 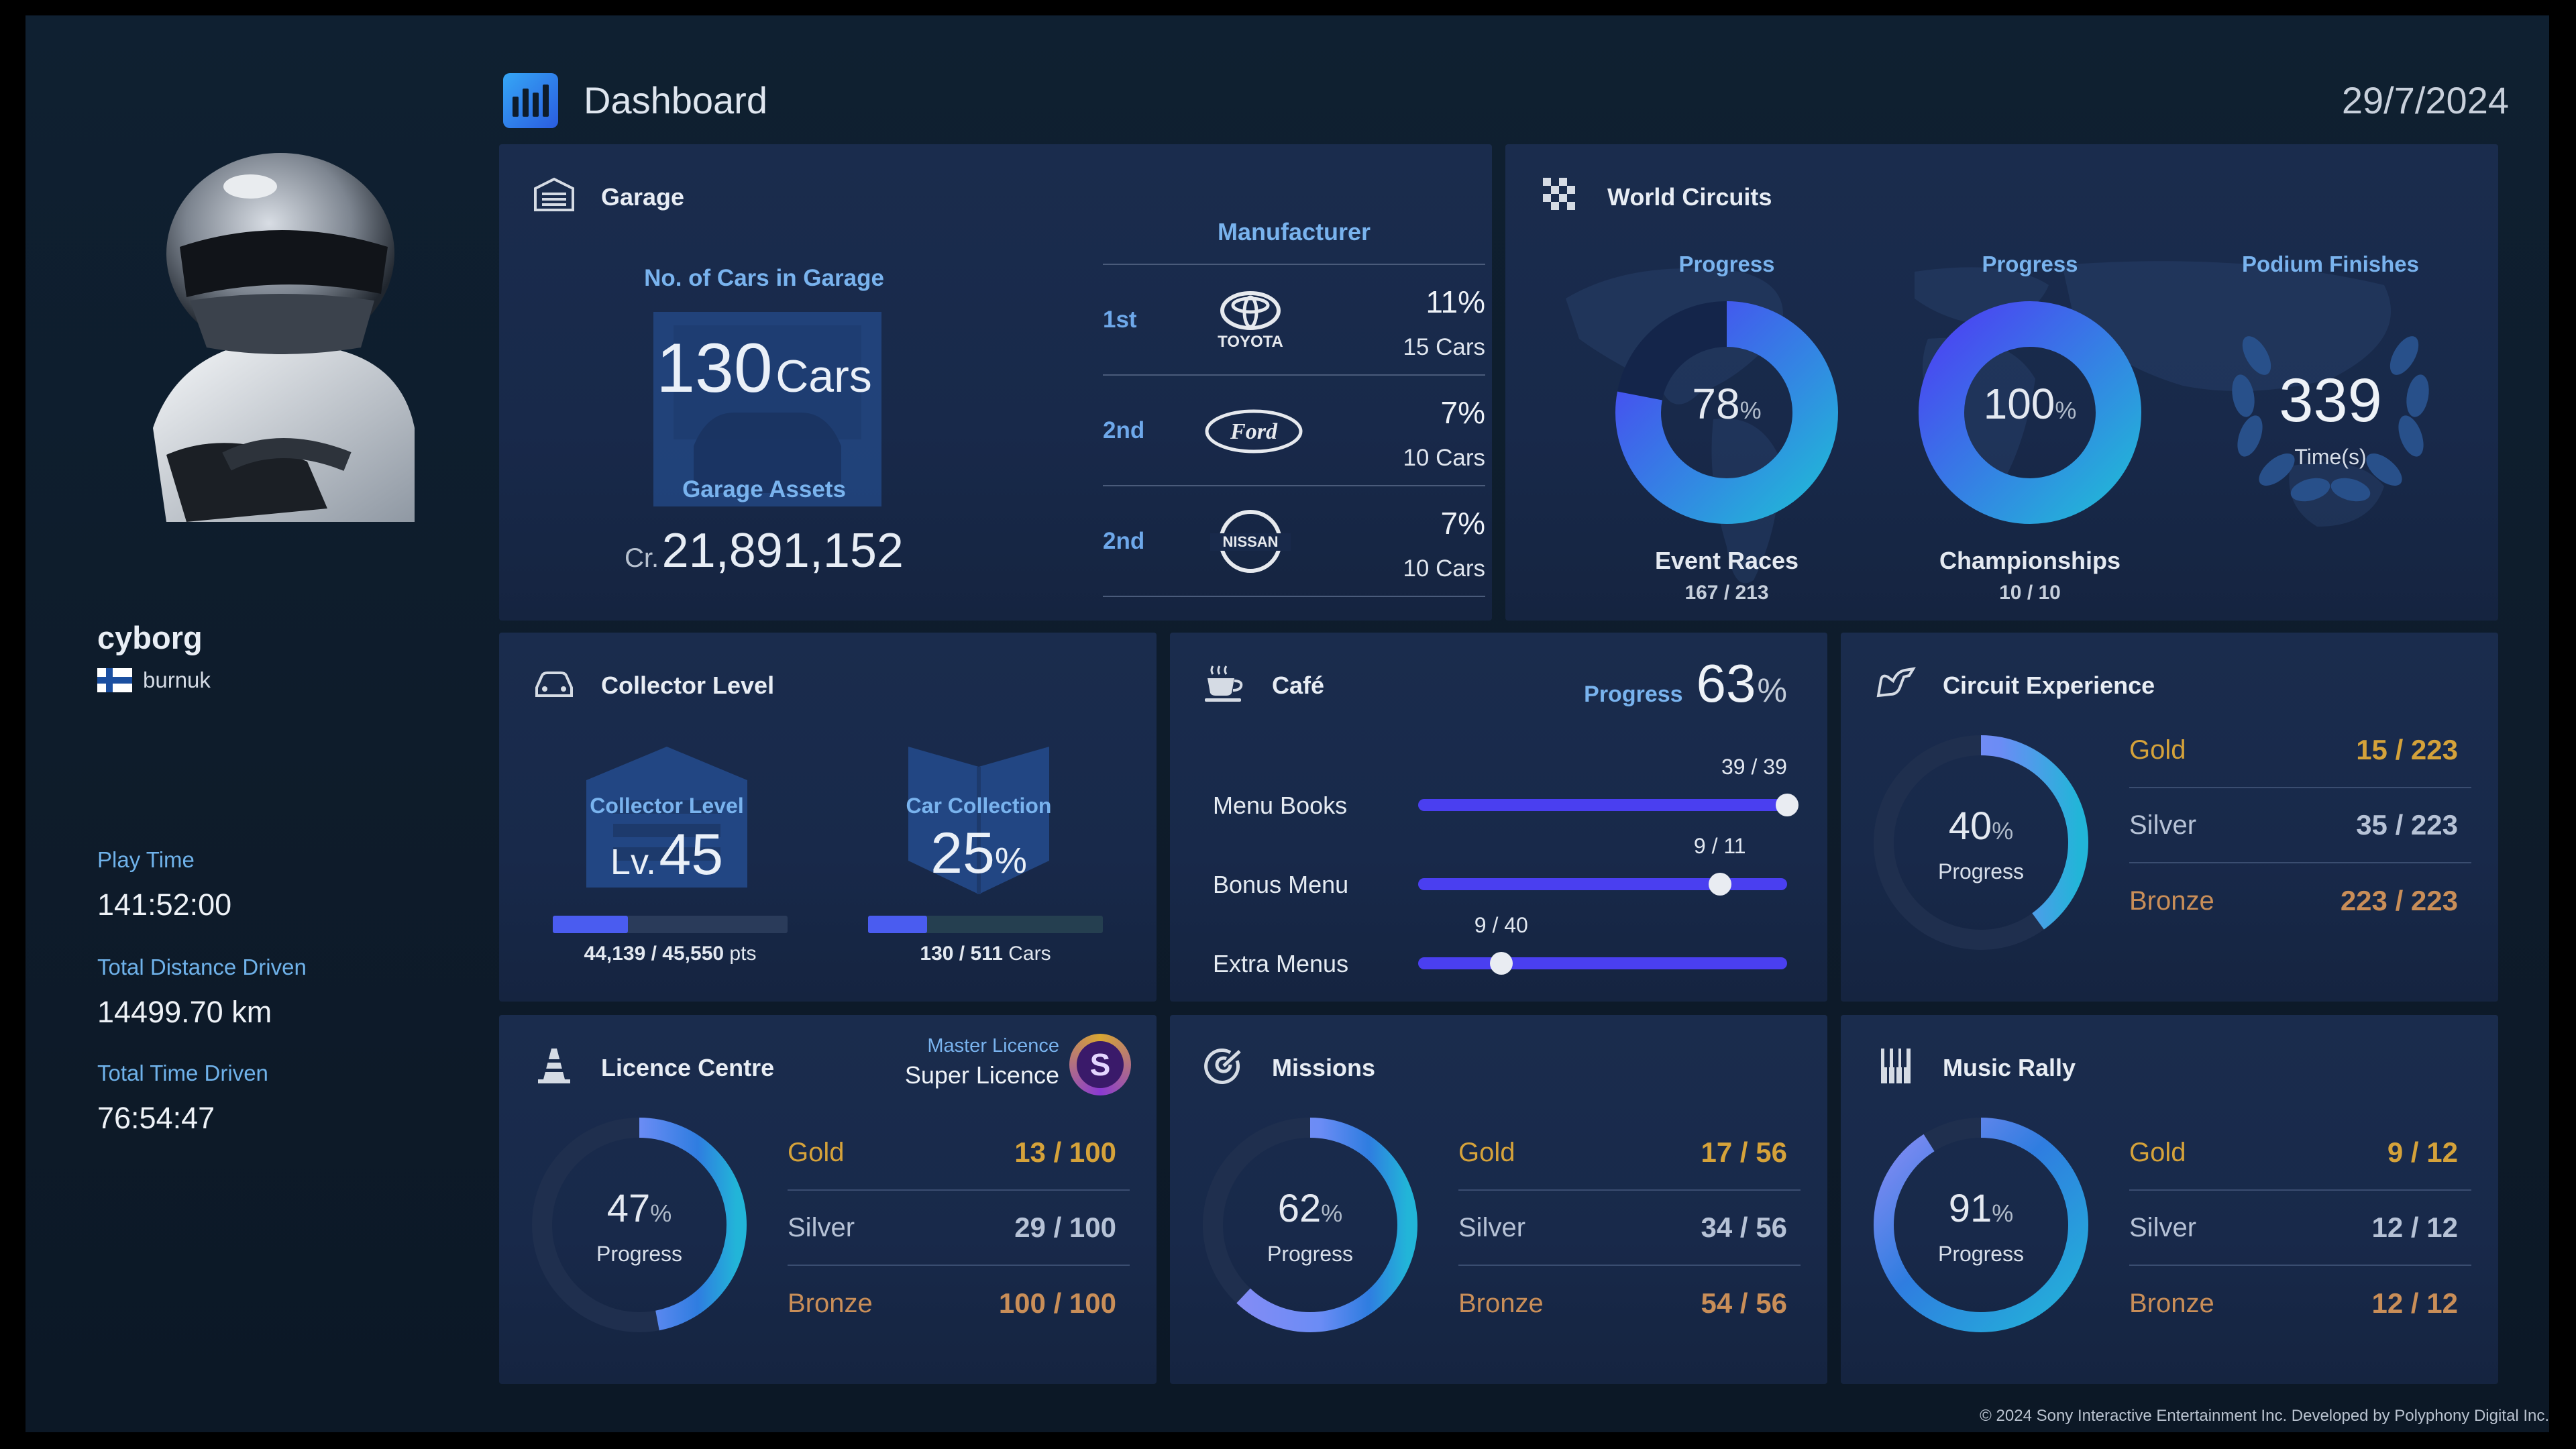 I want to click on percent-value: 62, so click(x=1299, y=1208).